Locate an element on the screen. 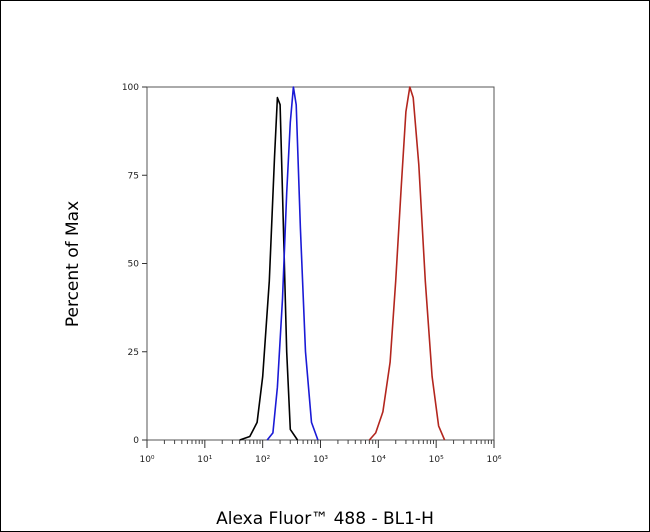 This screenshot has height=532, width=650. x-tick-label: 10⁰ is located at coordinates (146, 460).